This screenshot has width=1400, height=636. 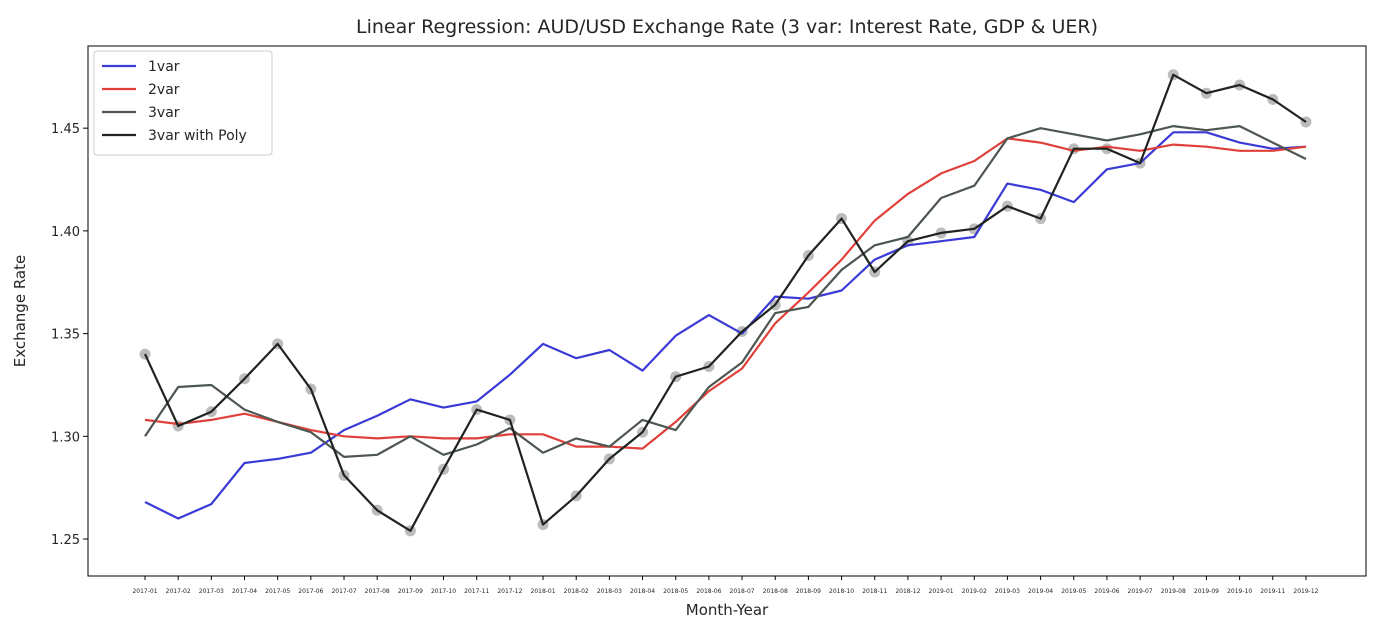 What do you see at coordinates (1239, 591) in the screenshot?
I see `x-tick-label: 2019-10` at bounding box center [1239, 591].